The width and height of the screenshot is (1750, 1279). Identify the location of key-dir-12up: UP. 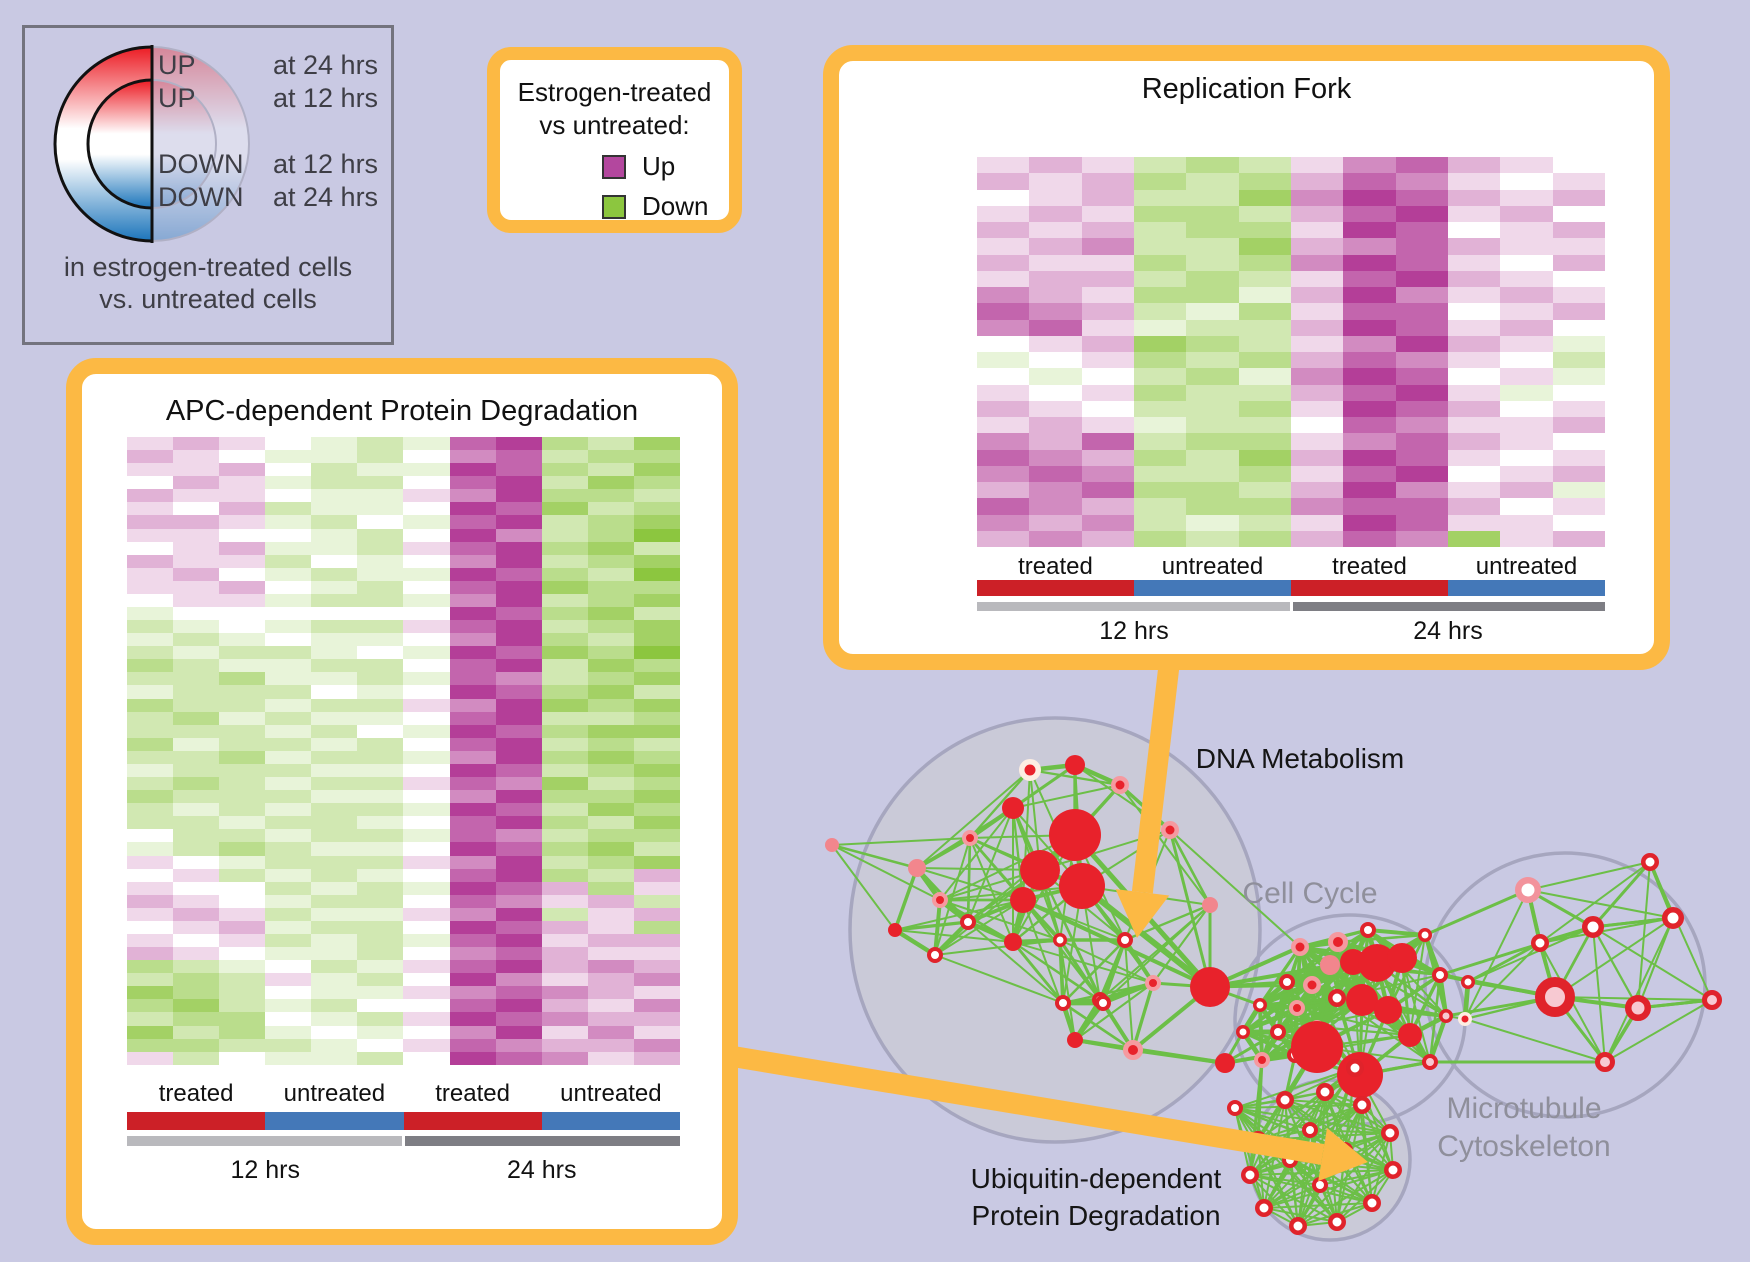
(177, 98).